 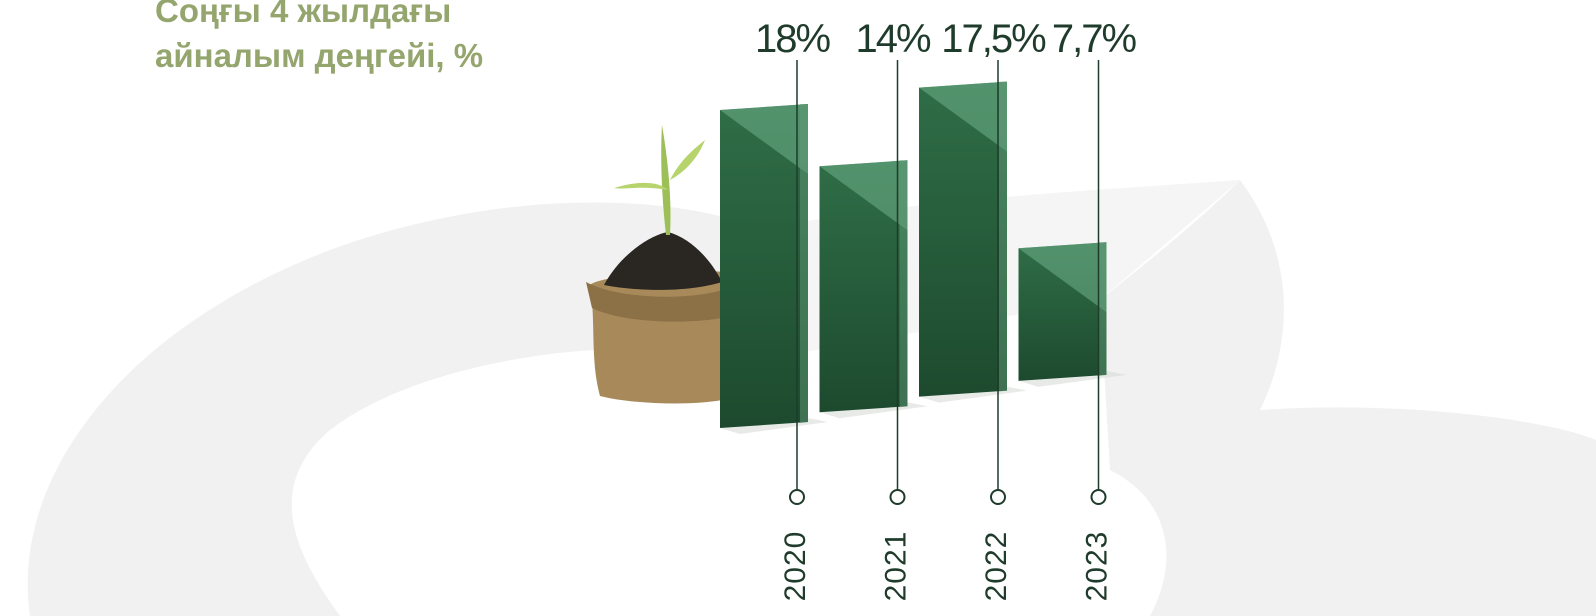 I want to click on value-label: 14%, so click(x=892, y=39).